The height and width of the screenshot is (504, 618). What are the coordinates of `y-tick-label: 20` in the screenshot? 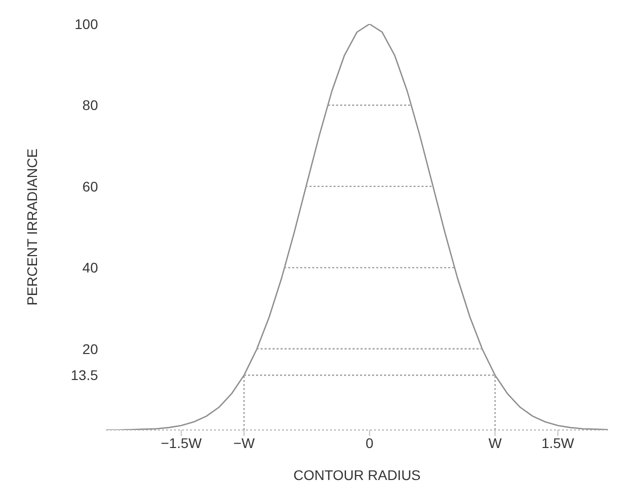 It's located at (90, 348).